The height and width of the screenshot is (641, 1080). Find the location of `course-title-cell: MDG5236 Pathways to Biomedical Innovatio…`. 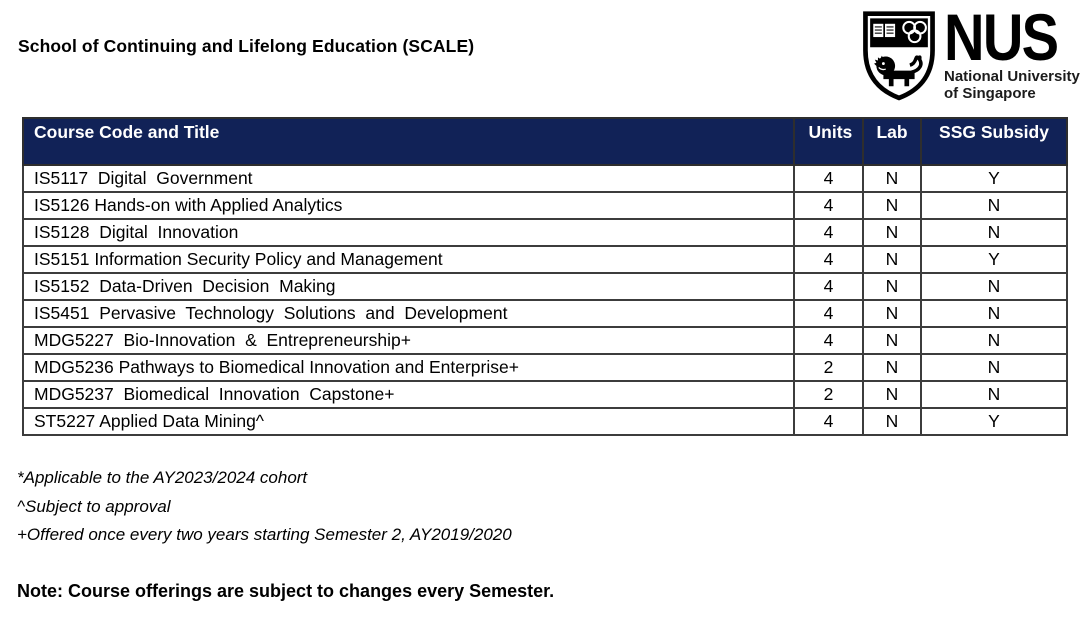

course-title-cell: MDG5236 Pathways to Biomedical Innovatio… is located at coordinates (408, 367).